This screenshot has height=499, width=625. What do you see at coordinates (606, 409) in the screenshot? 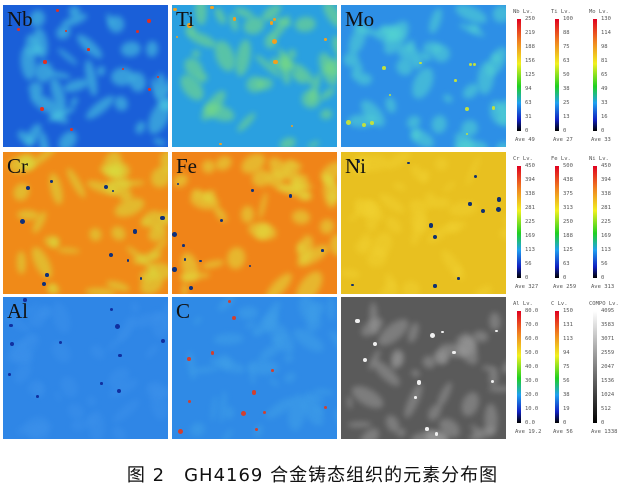
I see `scale-tick: 512` at bounding box center [606, 409].